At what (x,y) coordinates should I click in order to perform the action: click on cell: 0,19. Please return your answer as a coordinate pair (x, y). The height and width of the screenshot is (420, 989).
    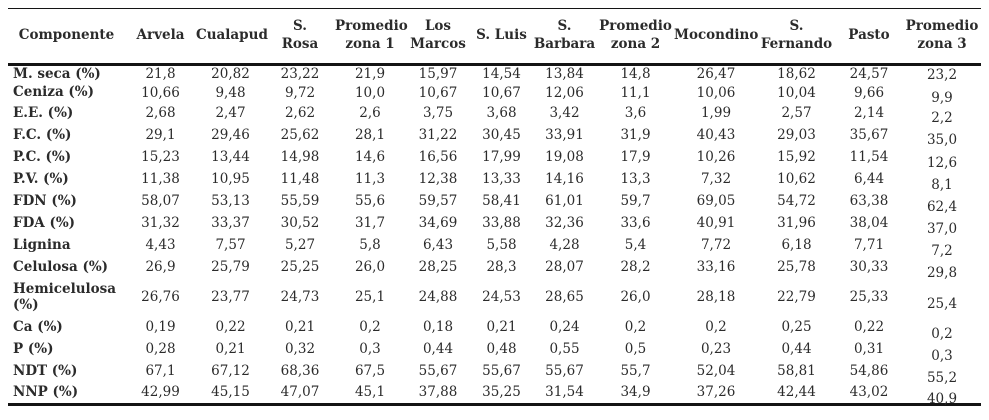
    Looking at the image, I should click on (160, 328).